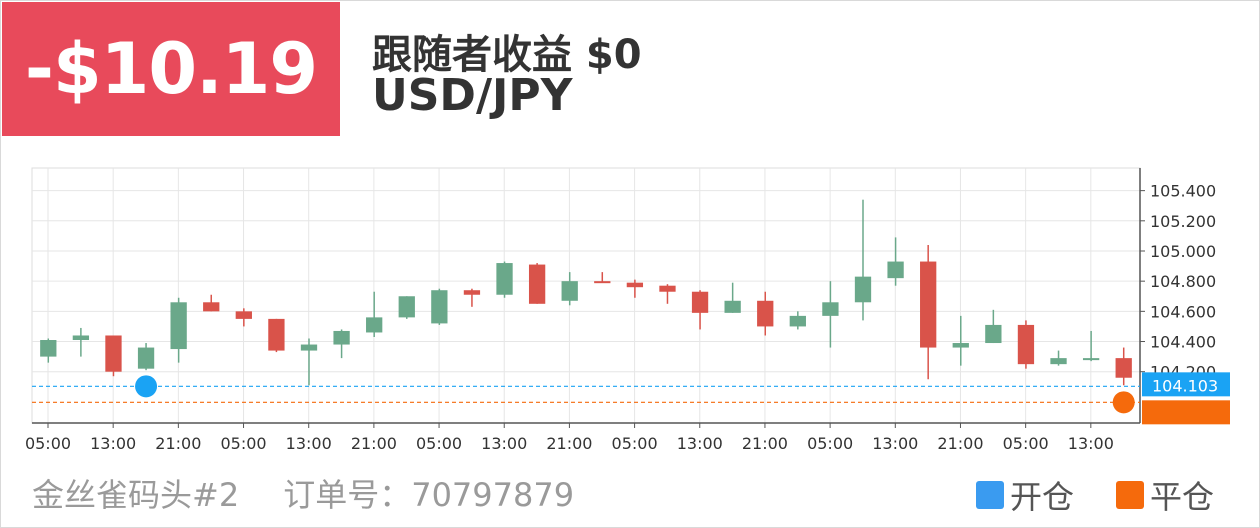  What do you see at coordinates (136, 495) in the screenshot?
I see `trader-name: 金丝雀码头#2` at bounding box center [136, 495].